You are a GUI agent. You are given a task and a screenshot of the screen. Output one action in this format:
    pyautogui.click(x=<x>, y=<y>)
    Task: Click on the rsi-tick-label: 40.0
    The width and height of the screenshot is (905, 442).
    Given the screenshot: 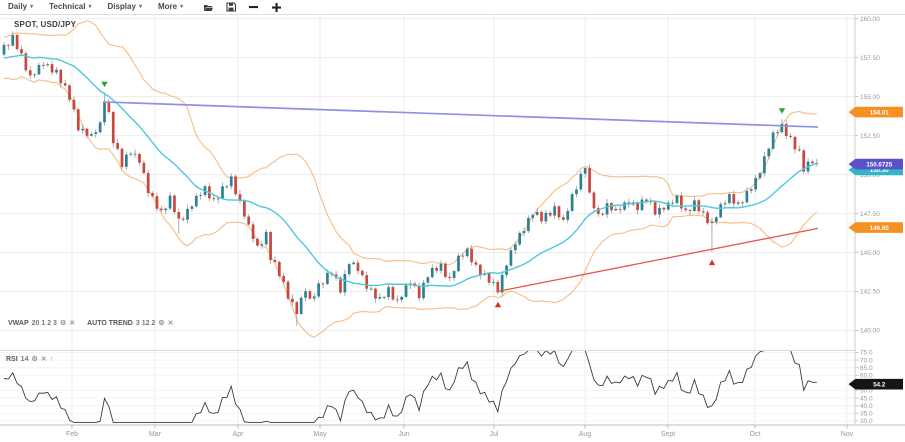 What is the action you would take?
    pyautogui.click(x=866, y=406)
    